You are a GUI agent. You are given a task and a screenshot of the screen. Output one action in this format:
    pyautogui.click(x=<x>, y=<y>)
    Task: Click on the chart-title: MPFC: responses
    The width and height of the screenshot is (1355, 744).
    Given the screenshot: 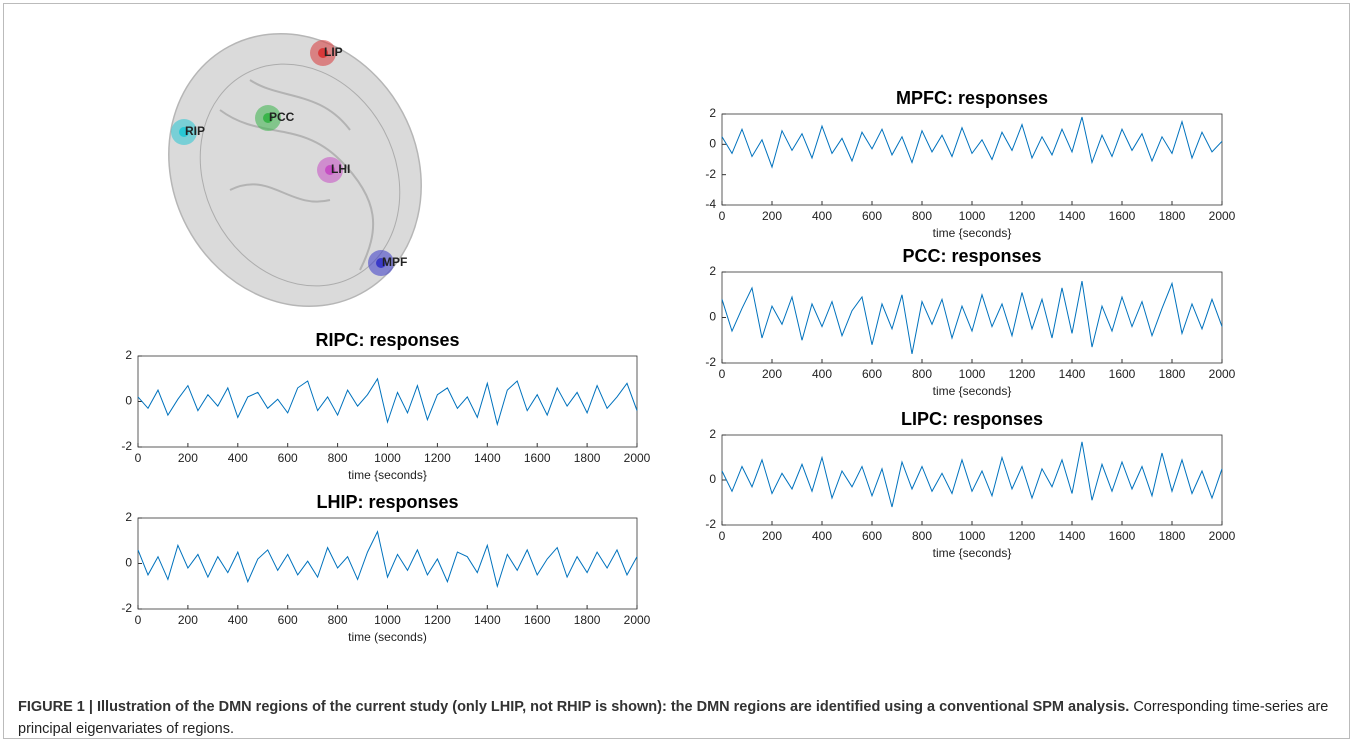 What is the action you would take?
    pyautogui.click(x=972, y=98)
    